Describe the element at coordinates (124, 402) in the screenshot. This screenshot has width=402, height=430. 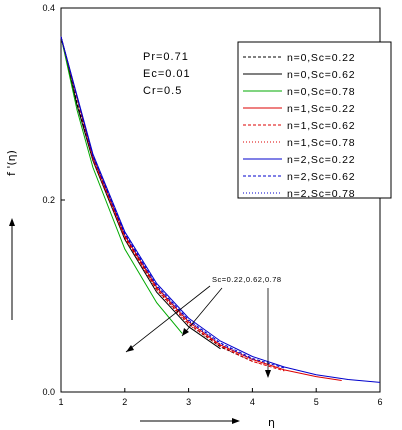
I see `x-tick-label: 2` at that location.